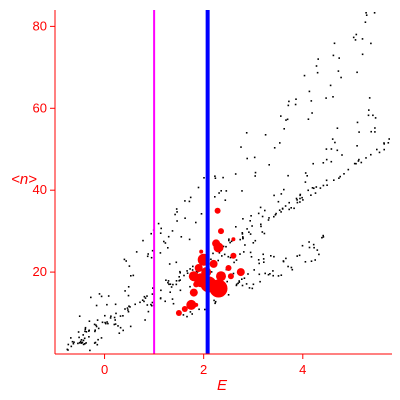  I want to click on y-tick-label: 80, so click(40, 25).